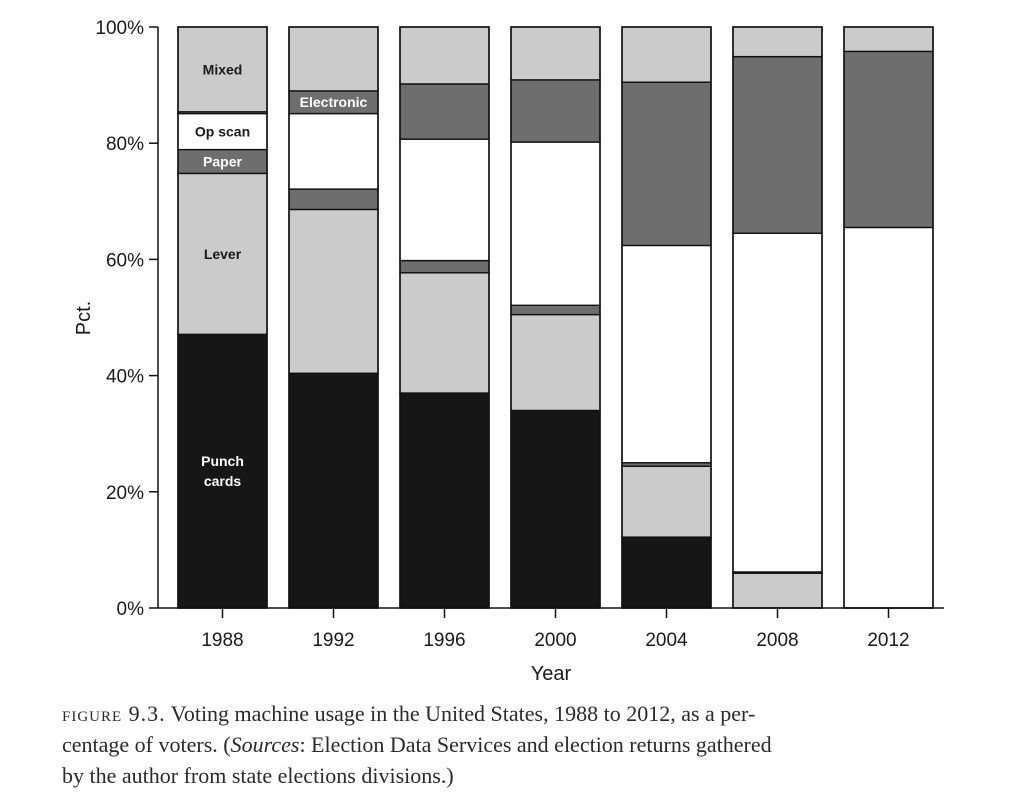 This screenshot has height=808, width=1024. Describe the element at coordinates (444, 266) in the screenshot. I see `bar-segment-1996-paper` at that location.